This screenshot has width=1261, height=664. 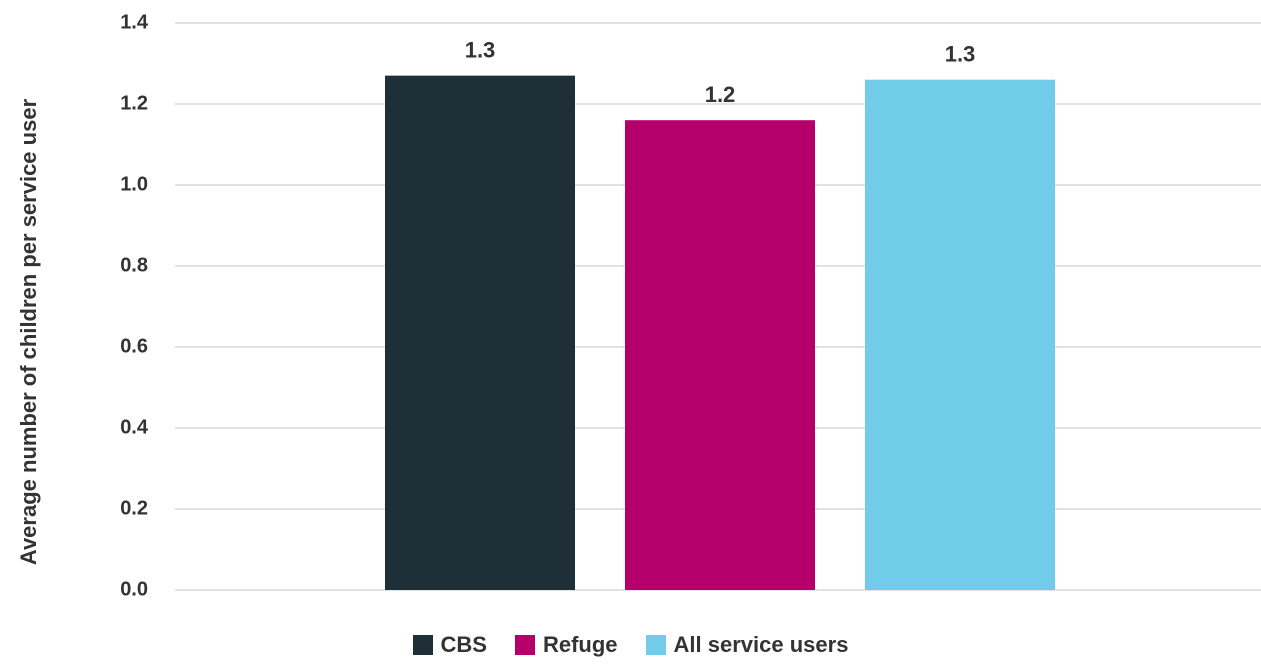 I want to click on legend-item: CBS, so click(x=449, y=645).